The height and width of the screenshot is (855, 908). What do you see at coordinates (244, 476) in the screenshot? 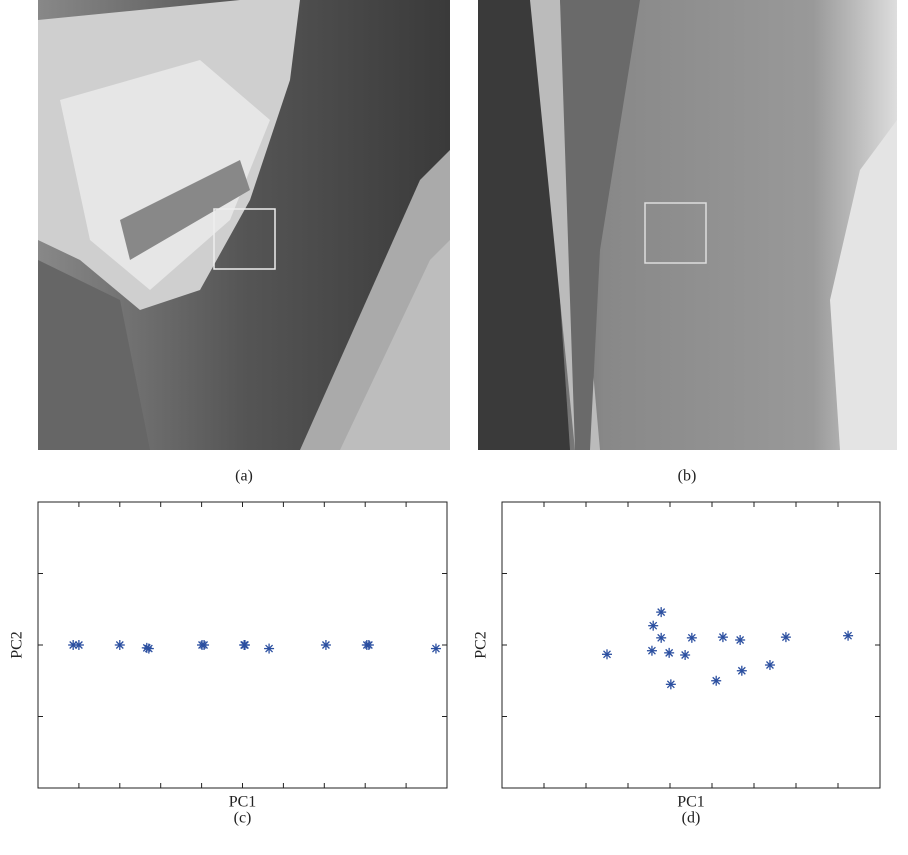
I see `panel-label: (a)` at bounding box center [244, 476].